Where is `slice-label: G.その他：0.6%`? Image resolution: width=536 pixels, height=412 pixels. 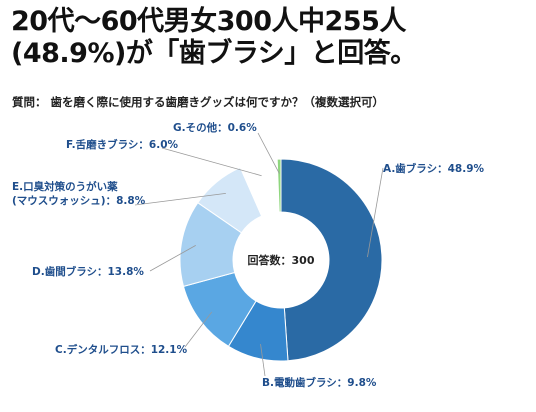
slice-label: G.その他：0.6% is located at coordinates (215, 127).